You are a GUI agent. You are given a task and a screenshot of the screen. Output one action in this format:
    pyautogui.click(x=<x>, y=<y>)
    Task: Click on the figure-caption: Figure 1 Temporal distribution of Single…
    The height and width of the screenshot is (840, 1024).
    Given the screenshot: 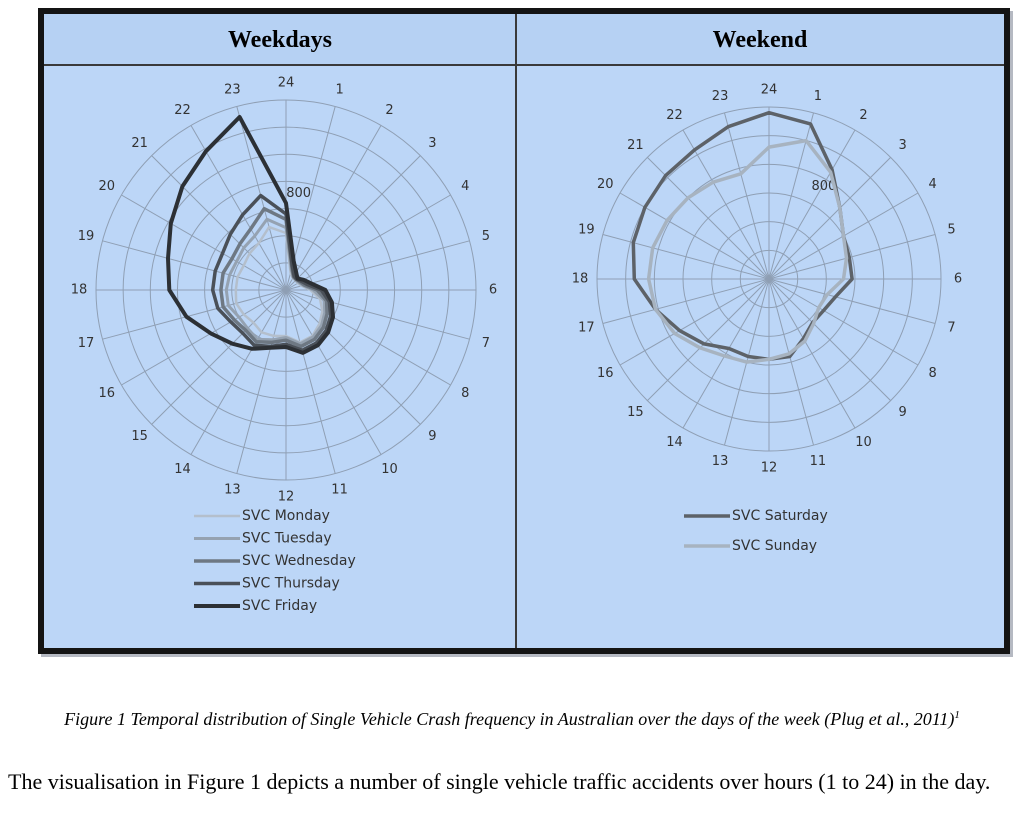 What is the action you would take?
    pyautogui.click(x=512, y=717)
    